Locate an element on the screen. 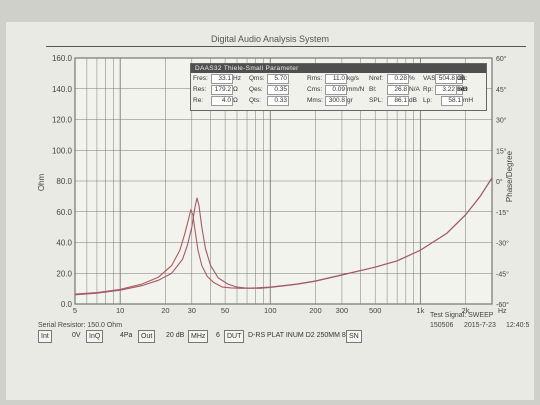  param-value: 0.28 is located at coordinates (398, 79).